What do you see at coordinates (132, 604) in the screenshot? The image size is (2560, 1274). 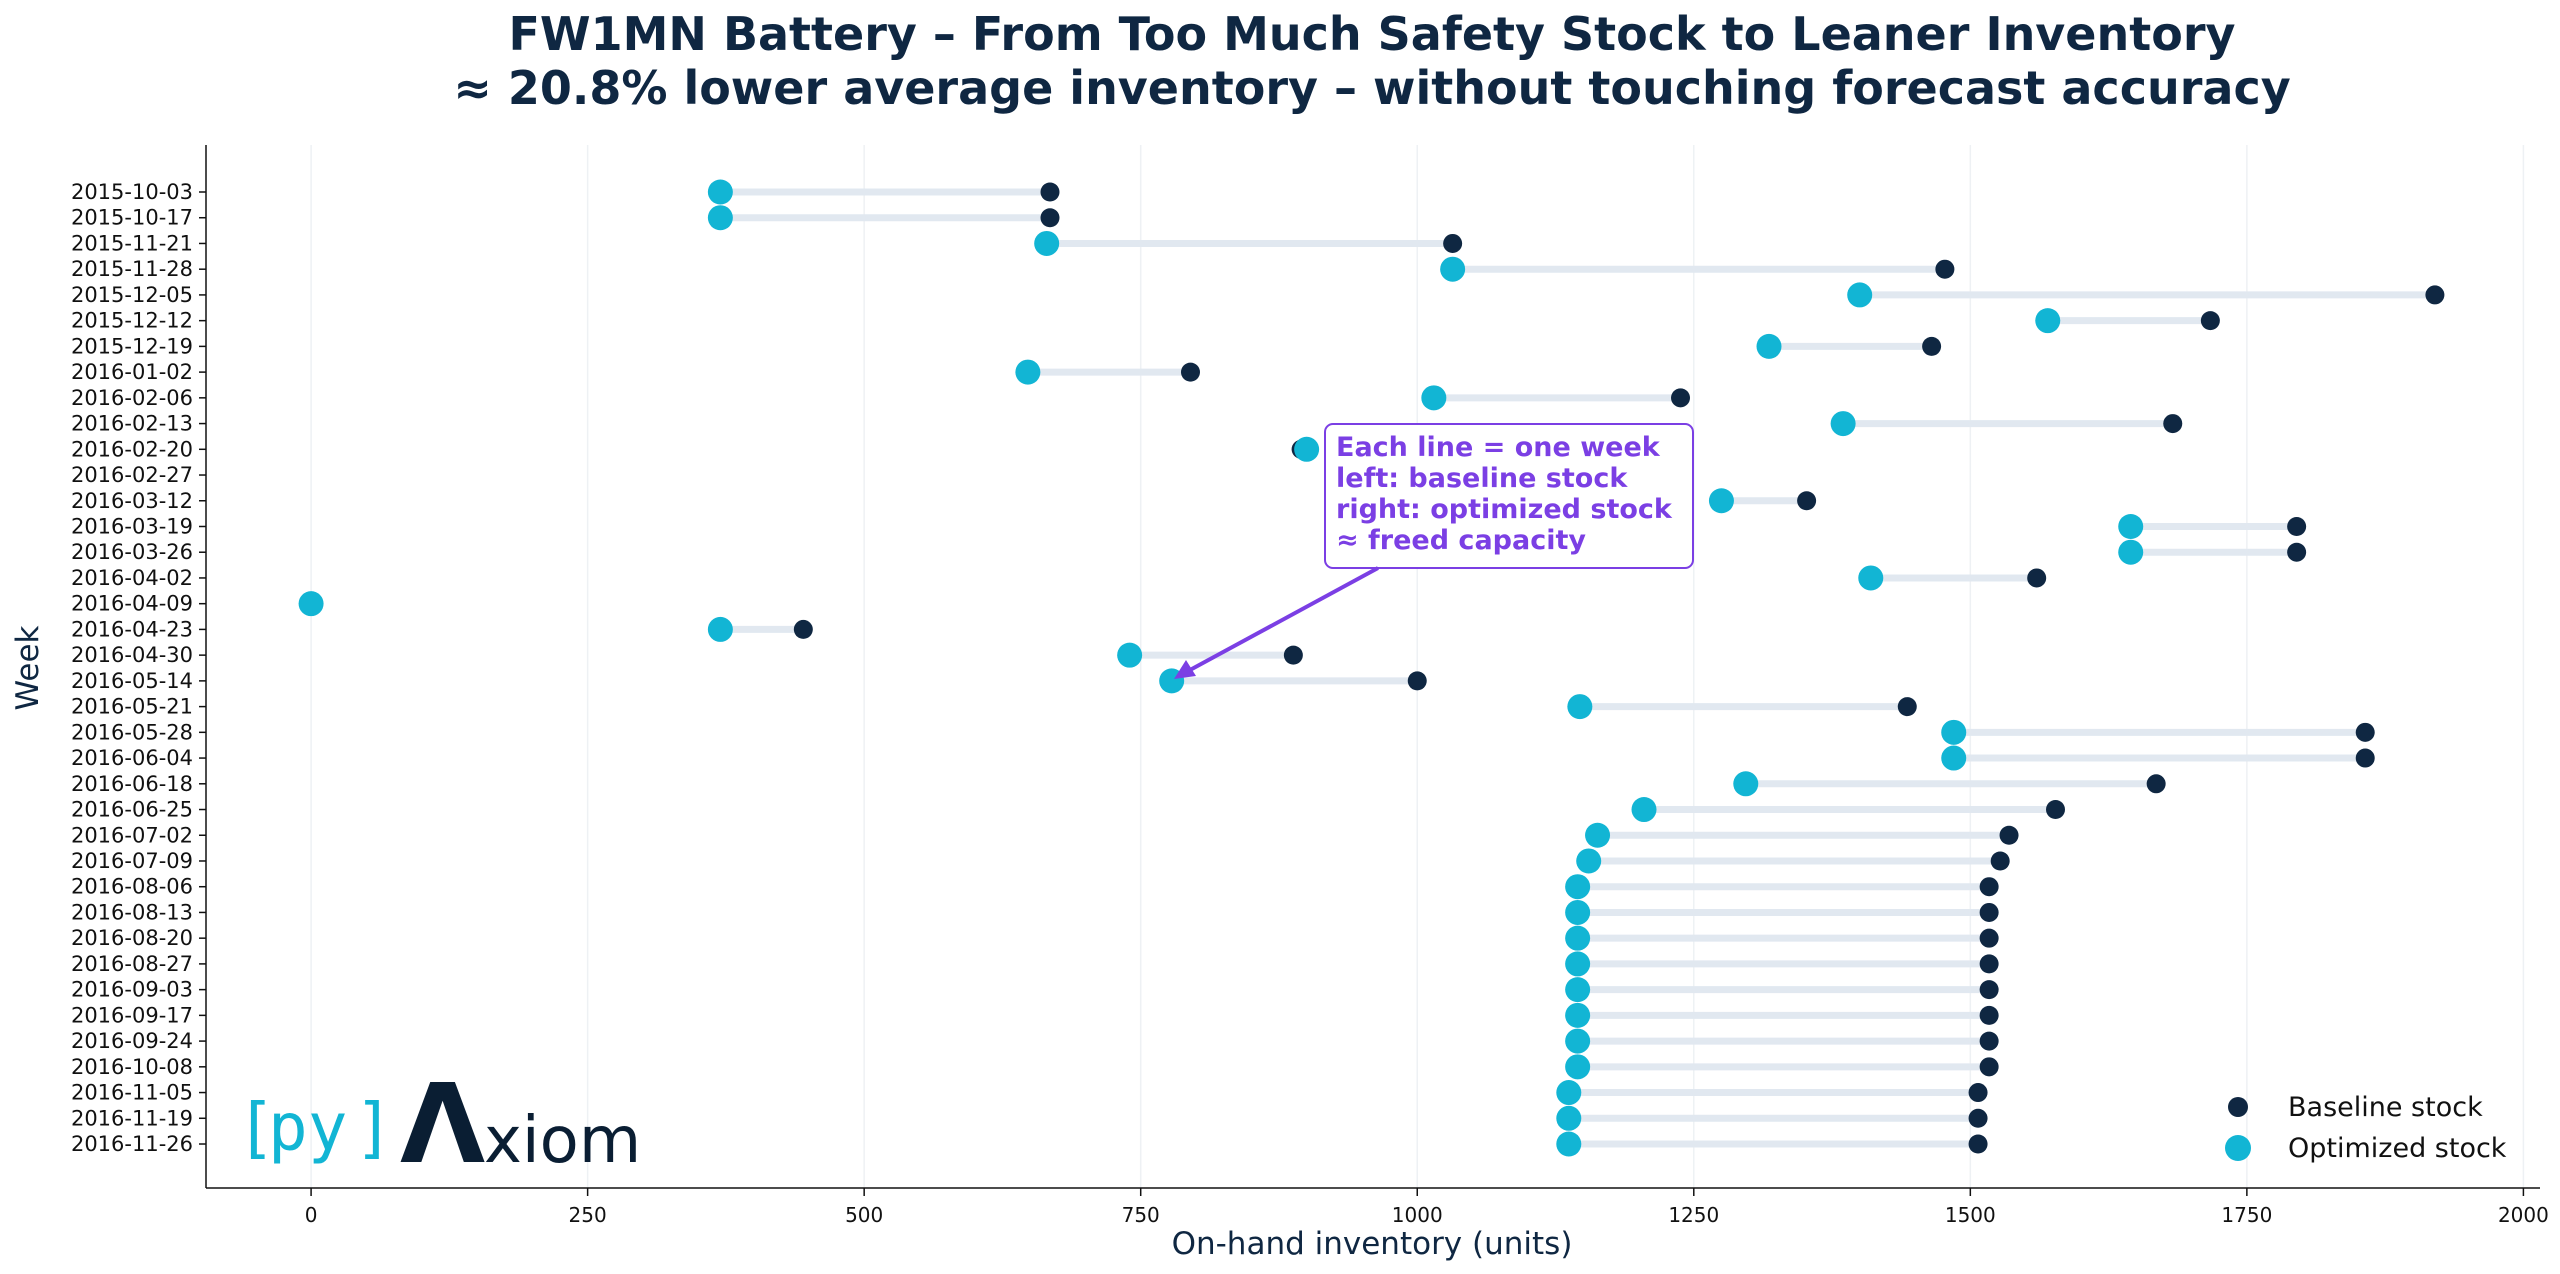 I see `y-tick-label-2016-04-09: 2016-04-09` at bounding box center [132, 604].